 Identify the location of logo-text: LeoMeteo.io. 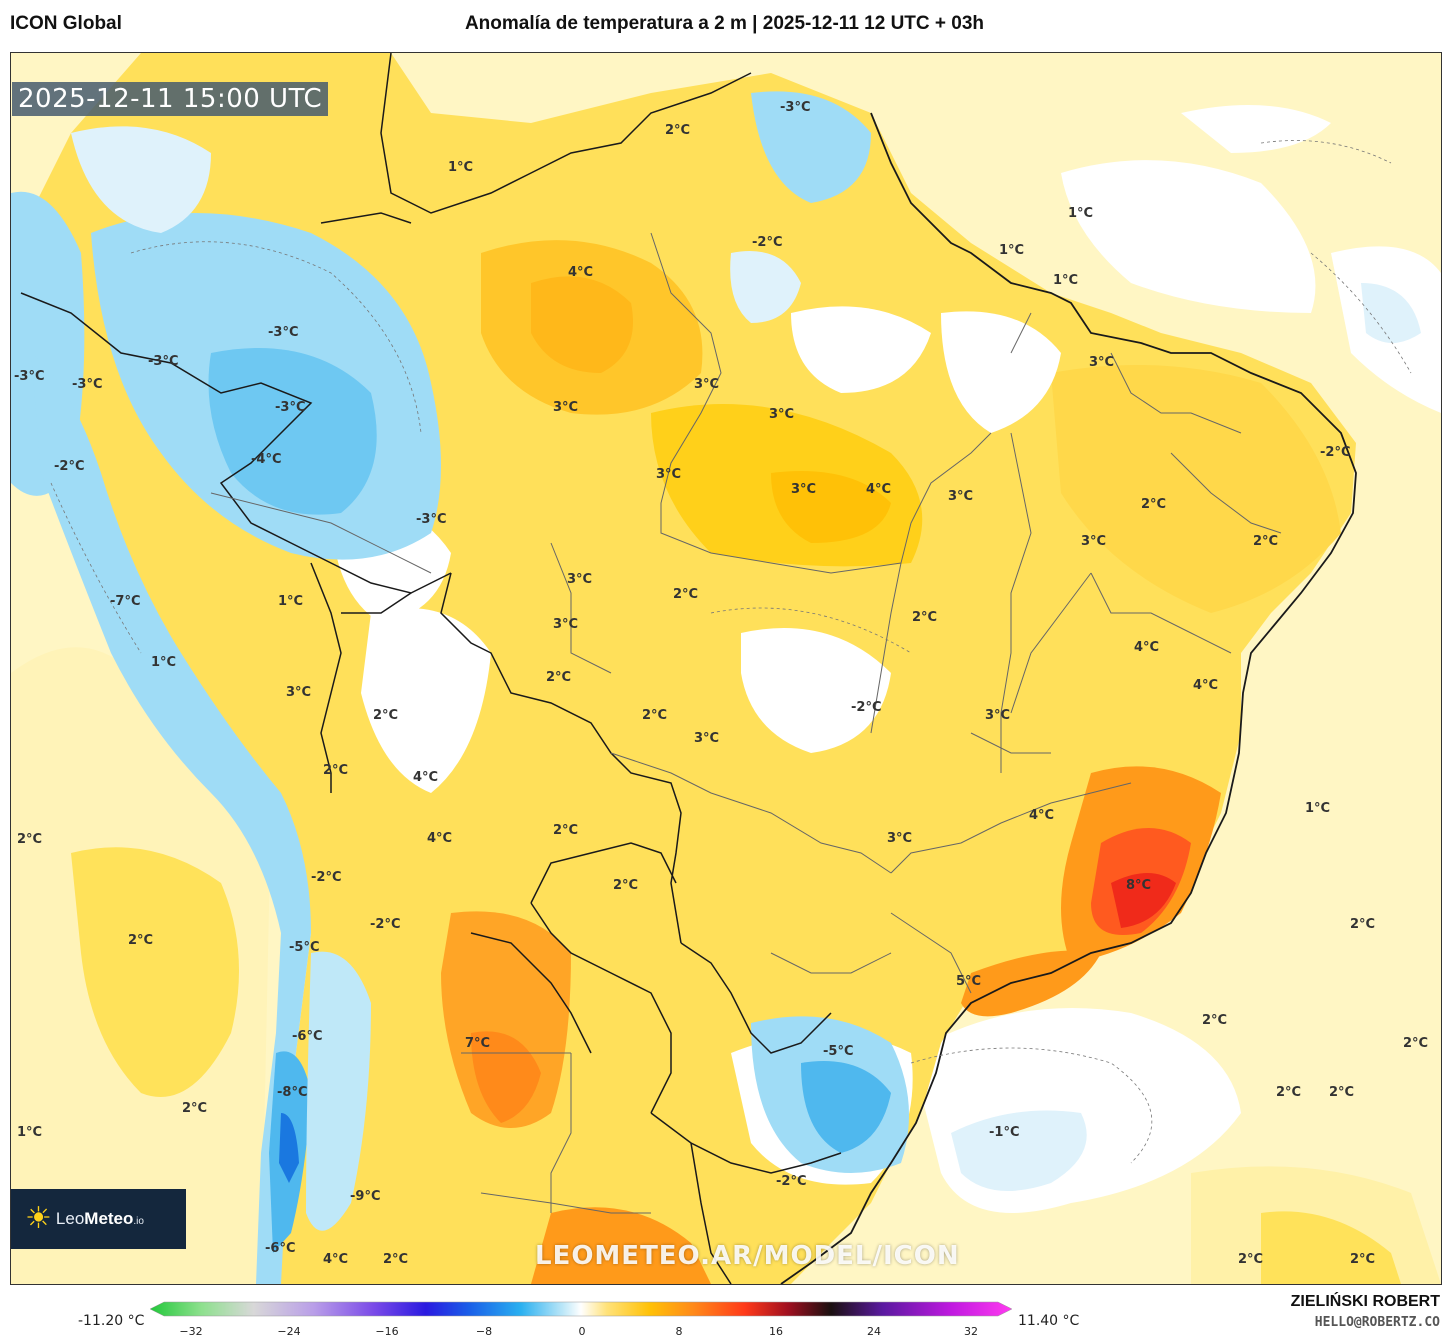
(99, 1218).